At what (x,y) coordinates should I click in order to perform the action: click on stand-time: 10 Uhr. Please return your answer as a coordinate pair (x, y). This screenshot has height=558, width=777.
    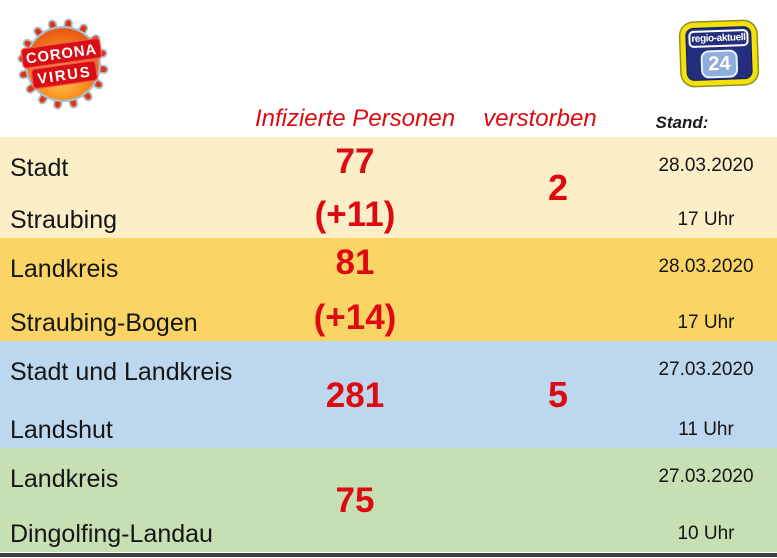
    Looking at the image, I should click on (706, 534).